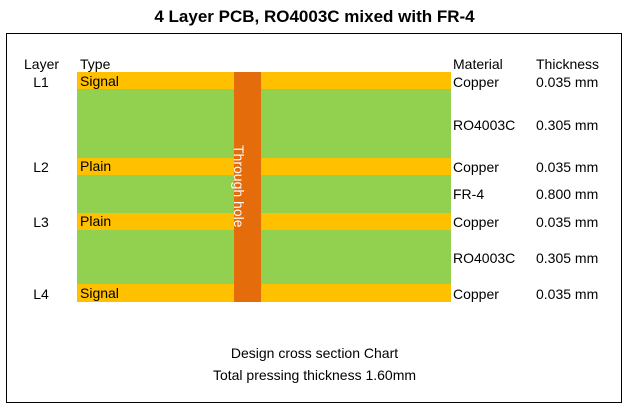  I want to click on substrate-ro4003c-bottom, so click(264, 257).